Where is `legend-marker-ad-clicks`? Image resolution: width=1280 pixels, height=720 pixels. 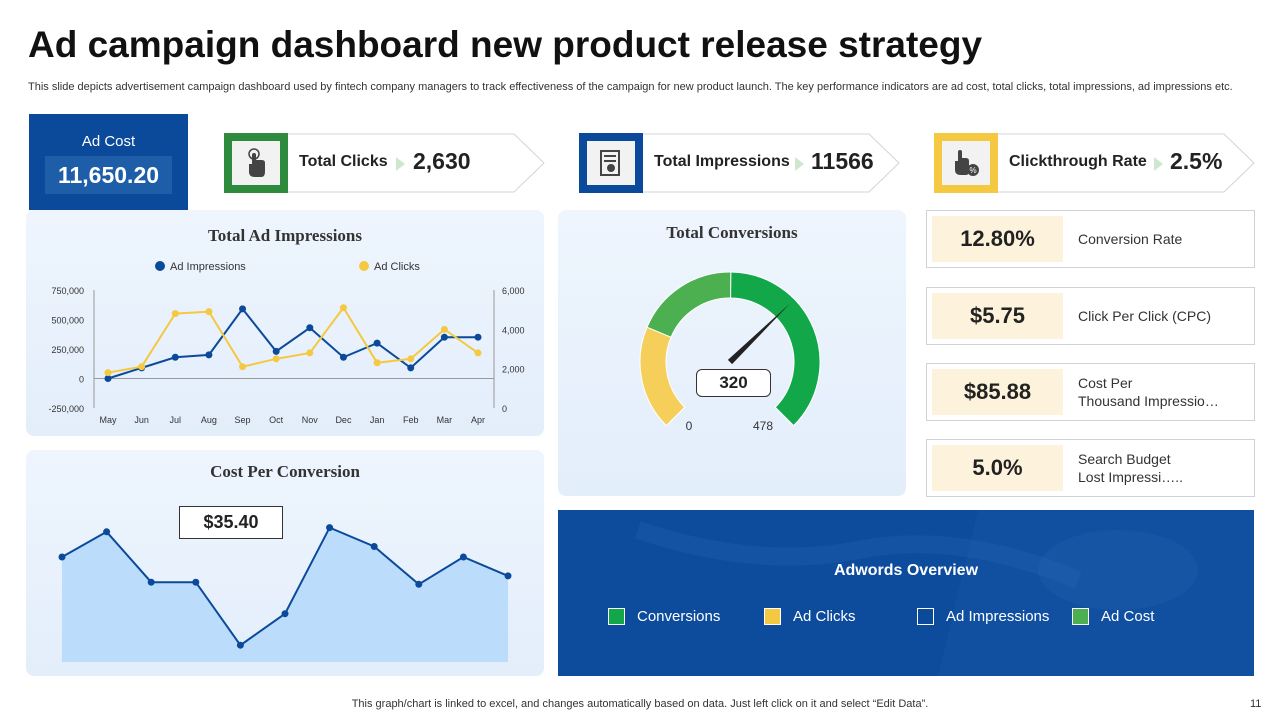 legend-marker-ad-clicks is located at coordinates (364, 266).